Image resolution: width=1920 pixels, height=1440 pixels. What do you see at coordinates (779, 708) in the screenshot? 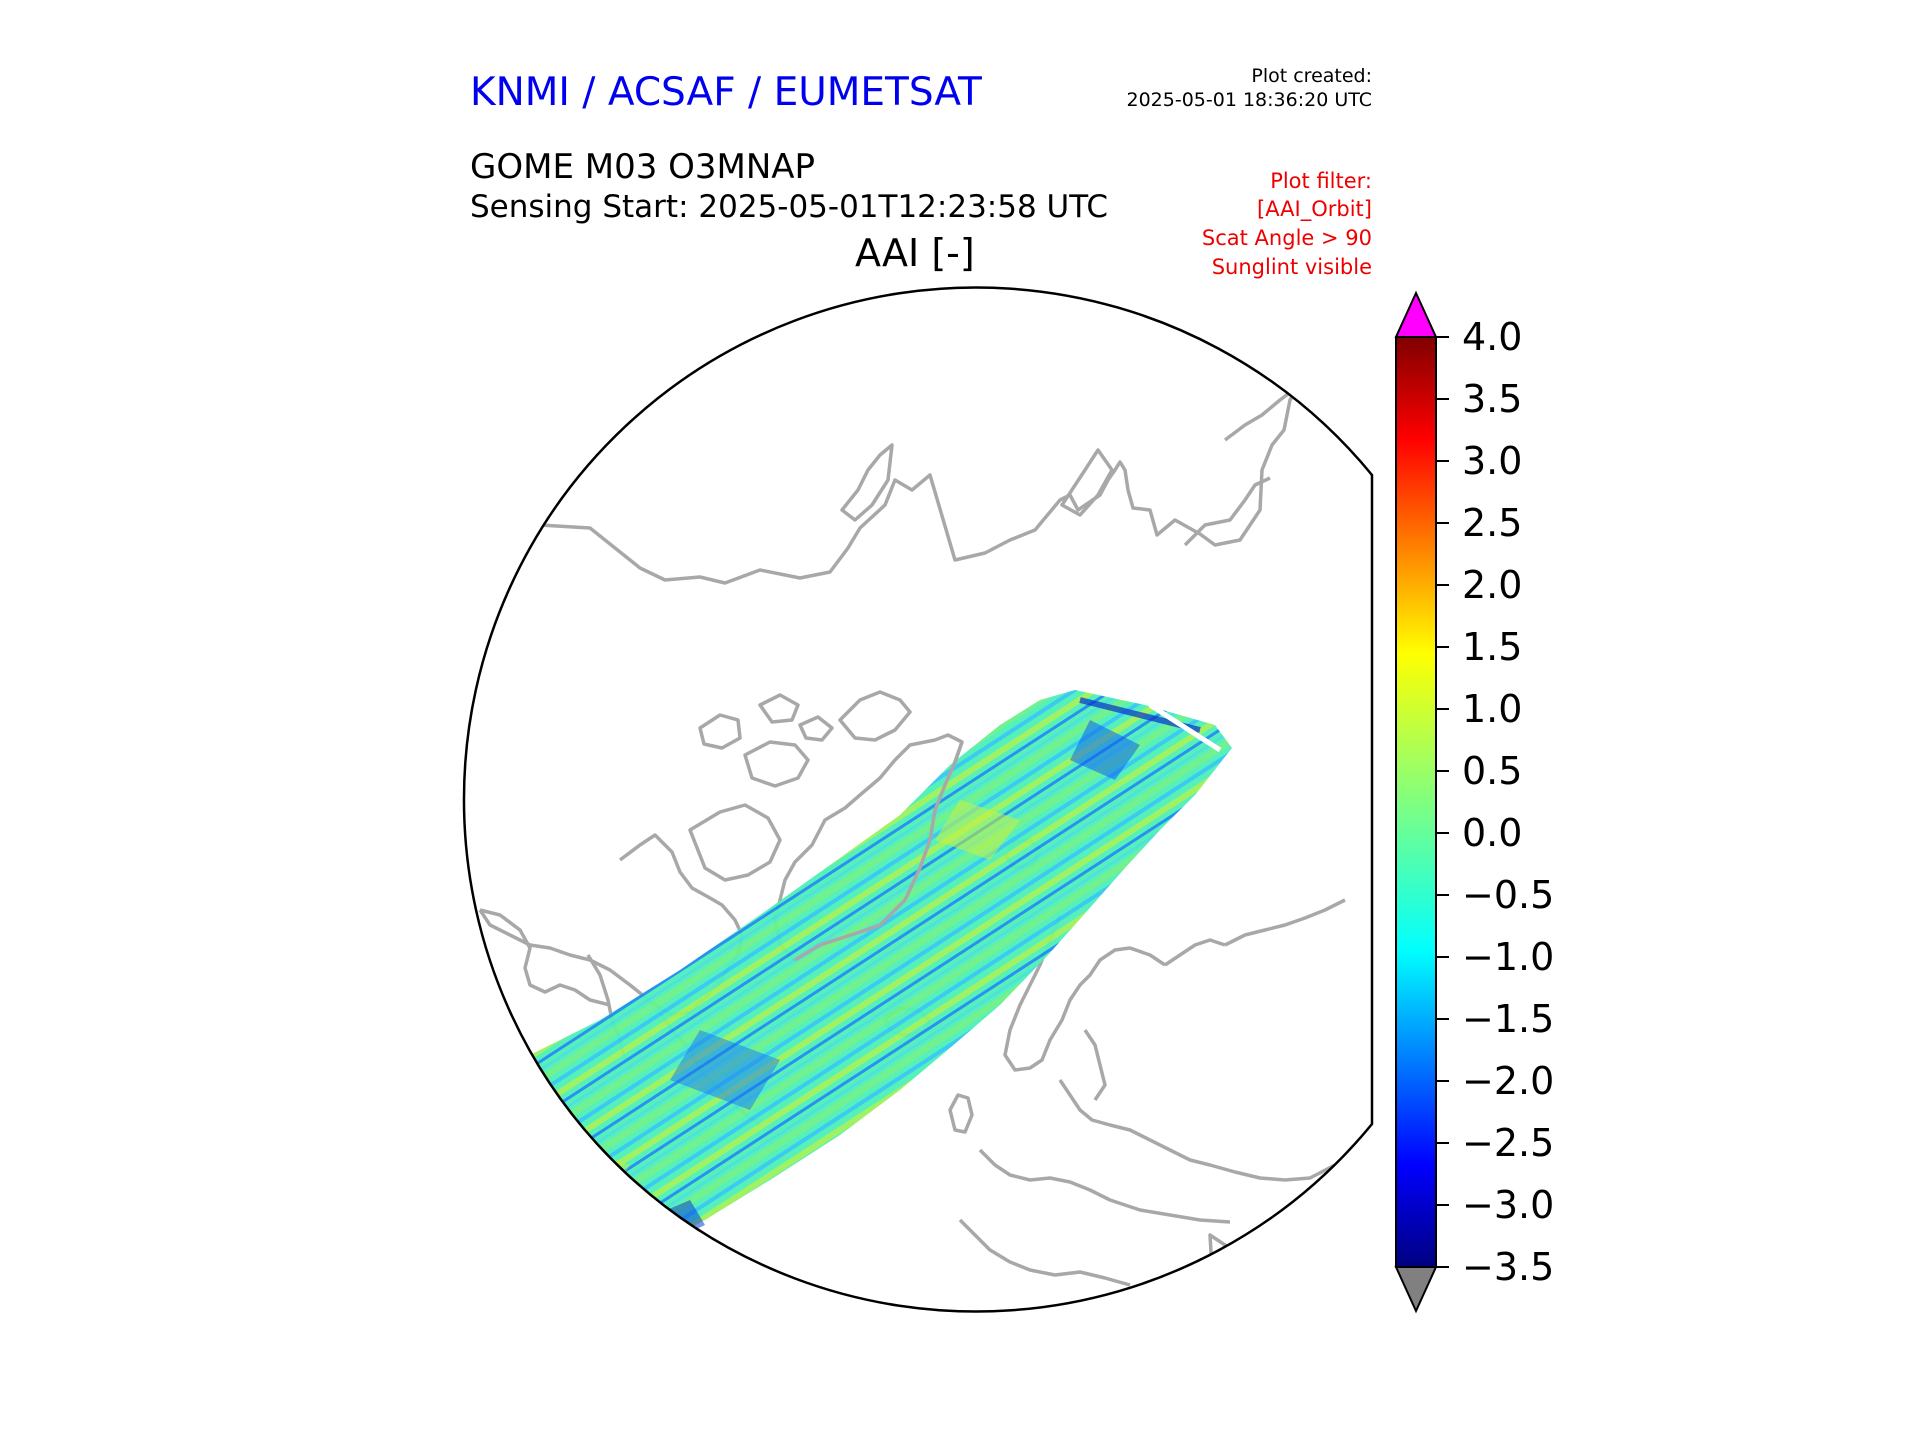
I see `coastline-islands-west` at bounding box center [779, 708].